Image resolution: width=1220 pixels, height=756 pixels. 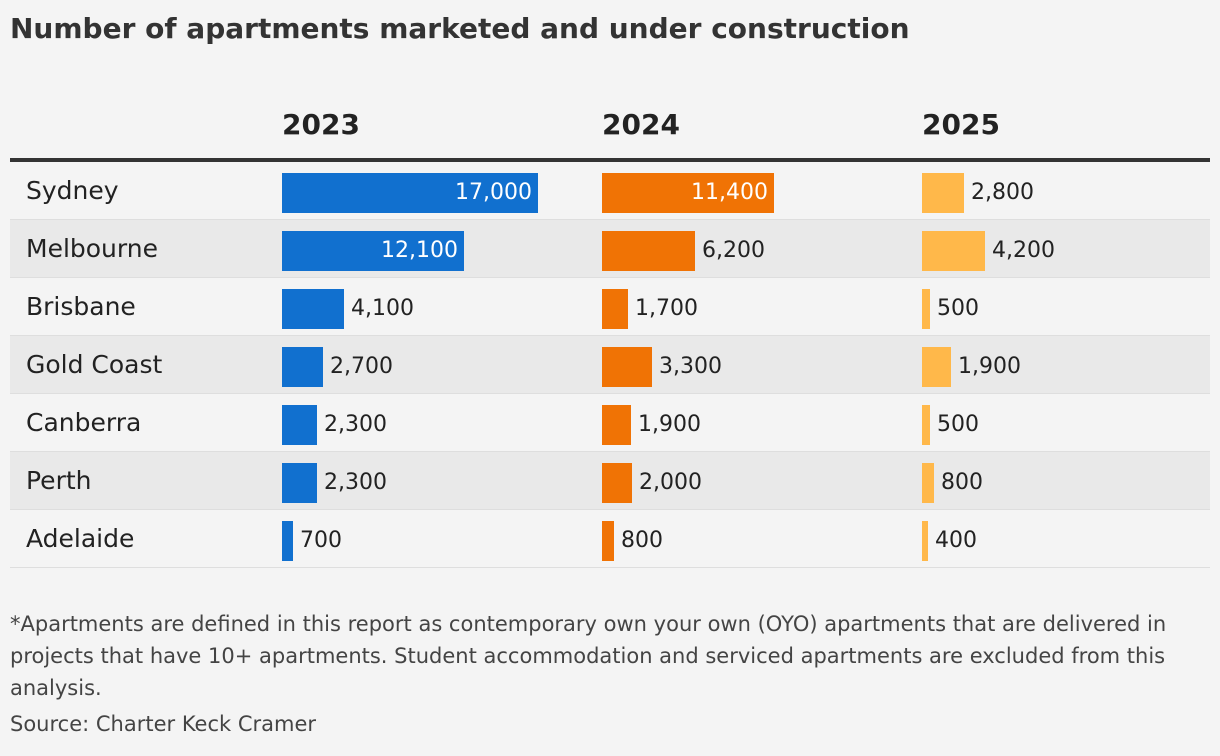 What do you see at coordinates (493, 192) in the screenshot?
I see `value-label: 17,000` at bounding box center [493, 192].